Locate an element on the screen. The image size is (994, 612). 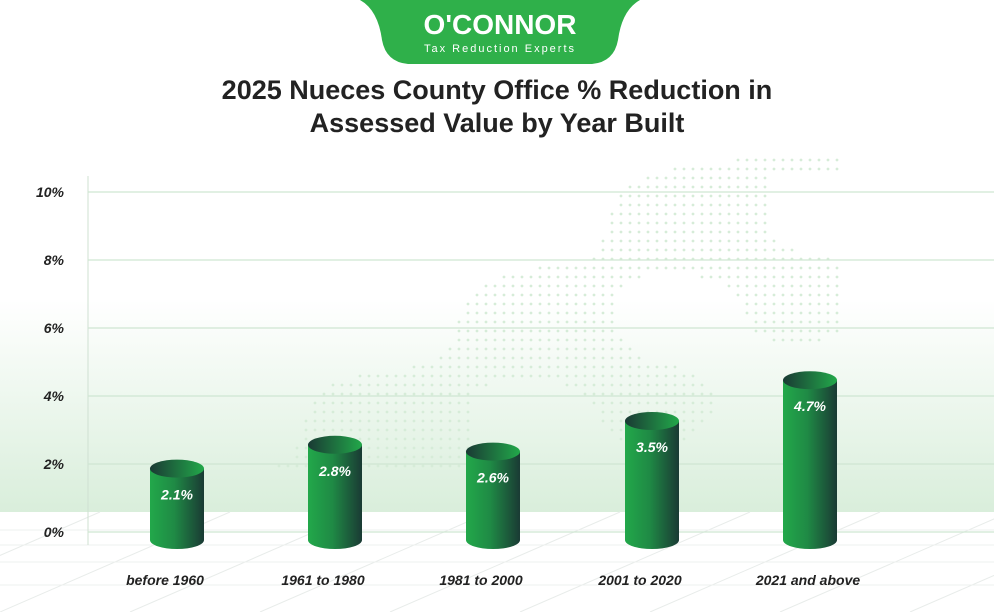
y-tick-label: 10% is located at coordinates (50, 192).